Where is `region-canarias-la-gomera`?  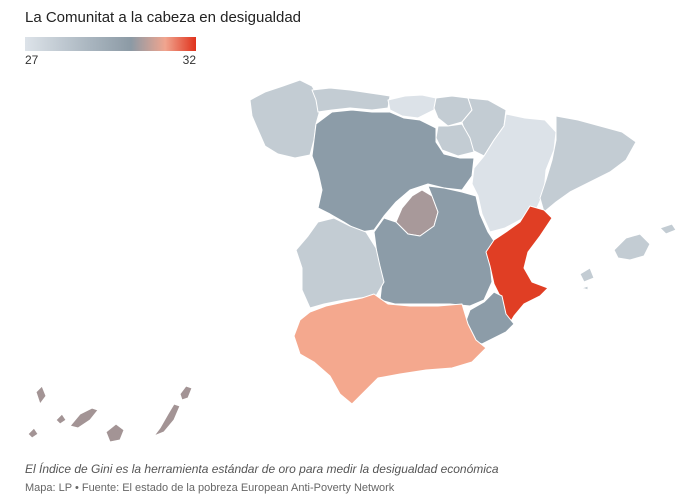
region-canarias-la-gomera is located at coordinates (61, 419).